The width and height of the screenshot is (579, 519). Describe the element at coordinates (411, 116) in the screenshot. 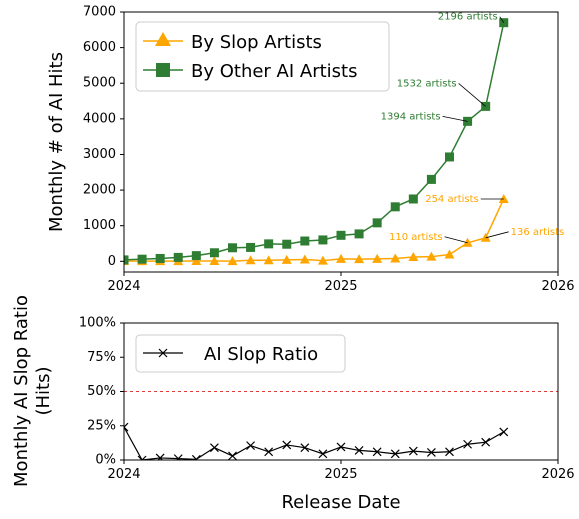

I see `artist-count-annotation: 1394 artists` at that location.